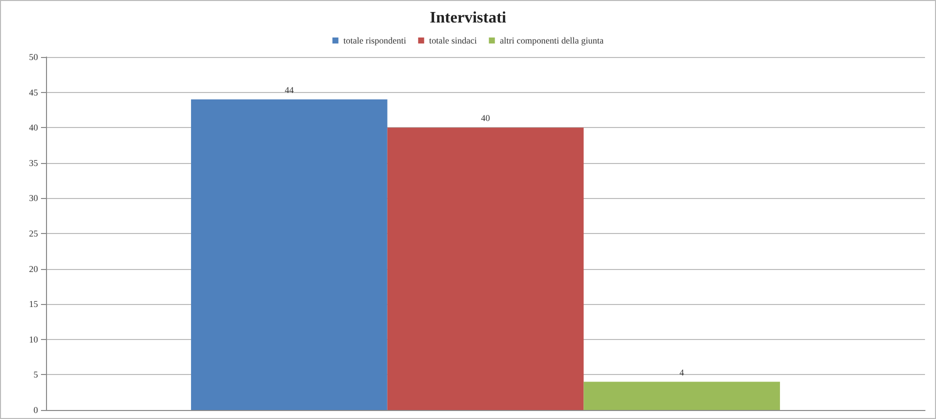 The image size is (936, 419). What do you see at coordinates (33, 198) in the screenshot?
I see `y-tick-label: 30` at bounding box center [33, 198].